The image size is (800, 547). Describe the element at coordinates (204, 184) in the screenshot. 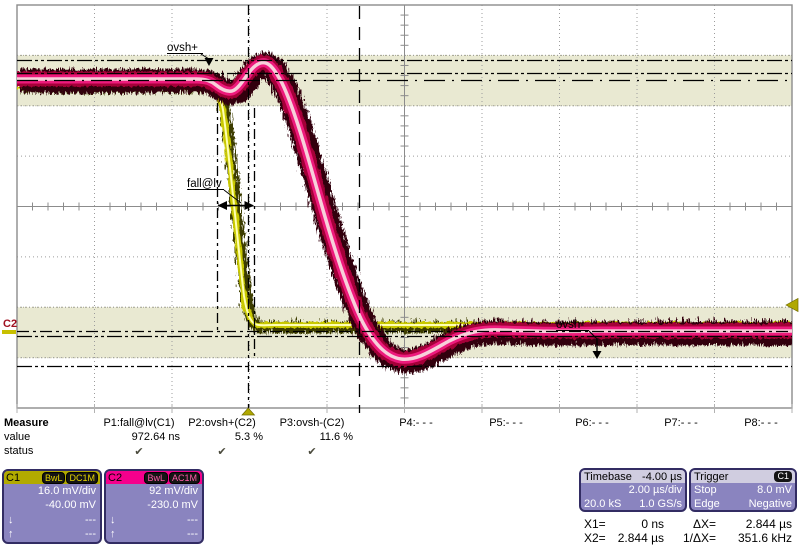

I see `fall-lv-label: fall@lv` at that location.